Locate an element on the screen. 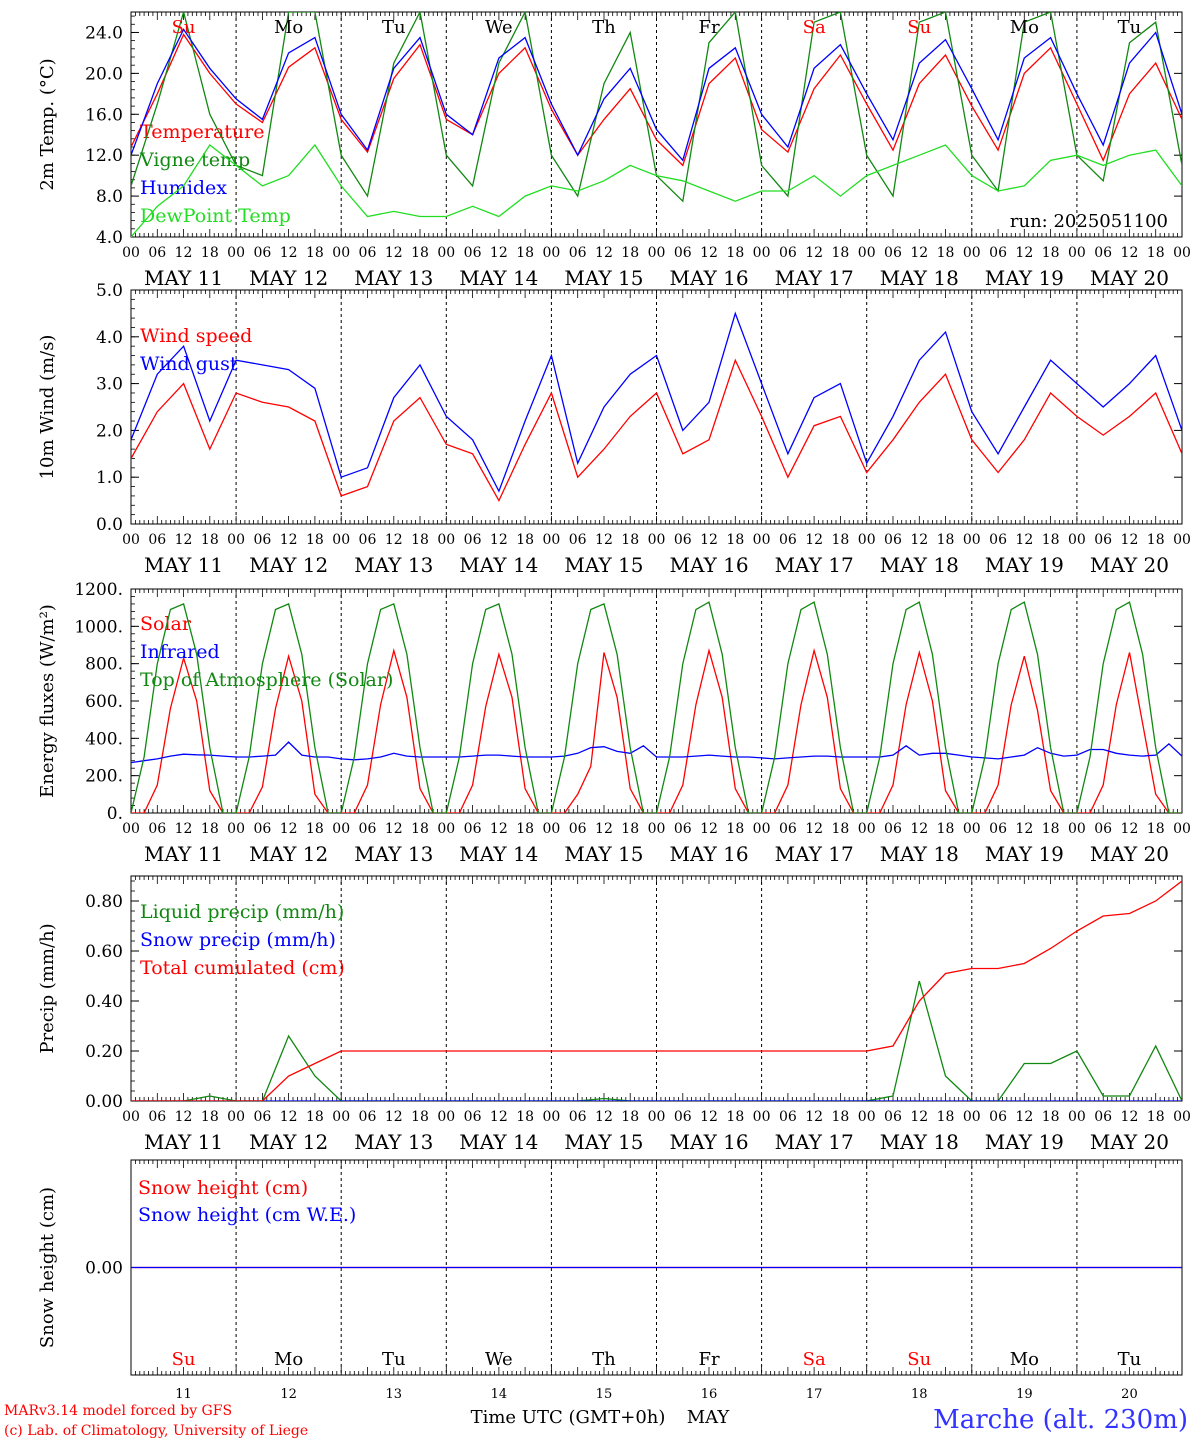  y-tick-label: 0.40 is located at coordinates (104, 1002).